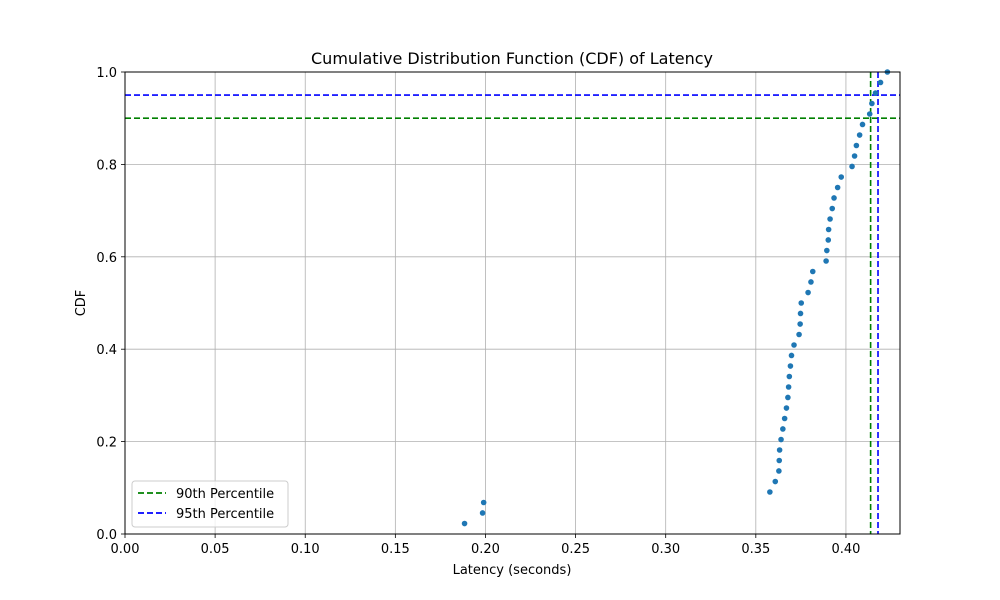 The image size is (1000, 600). What do you see at coordinates (125, 549) in the screenshot?
I see `x-tick-label: 0.00` at bounding box center [125, 549].